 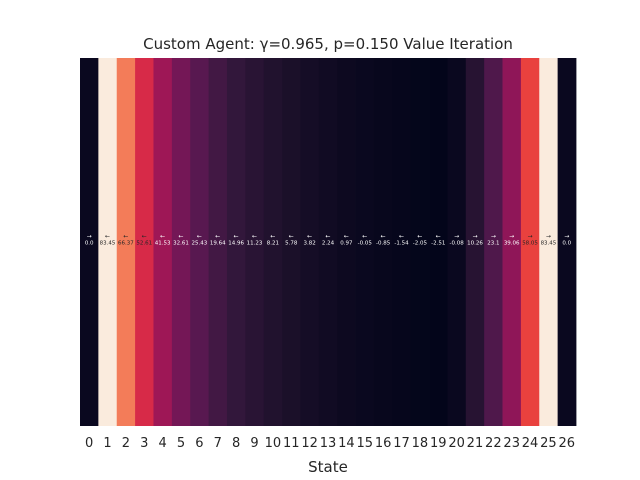 What do you see at coordinates (200, 244) in the screenshot?
I see `cell-value-label: 25.43` at bounding box center [200, 244].